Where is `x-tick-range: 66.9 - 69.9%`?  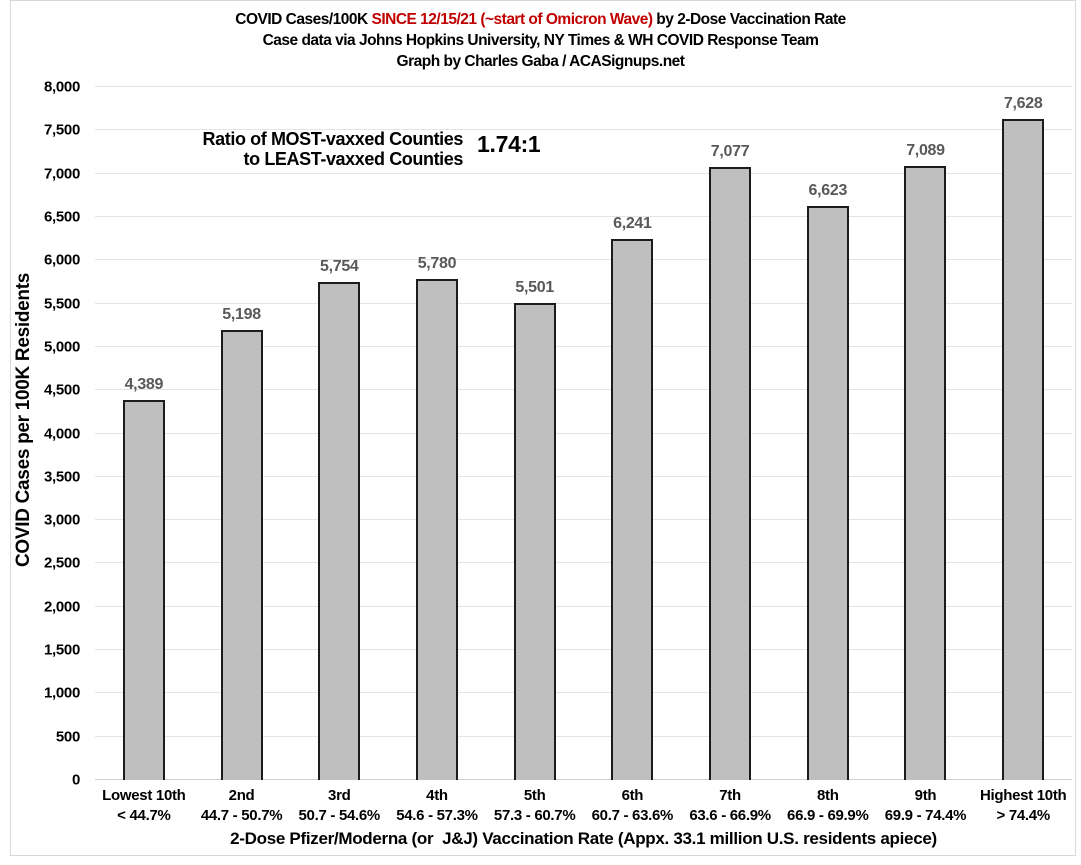 x-tick-range: 66.9 - 69.9% is located at coordinates (828, 815).